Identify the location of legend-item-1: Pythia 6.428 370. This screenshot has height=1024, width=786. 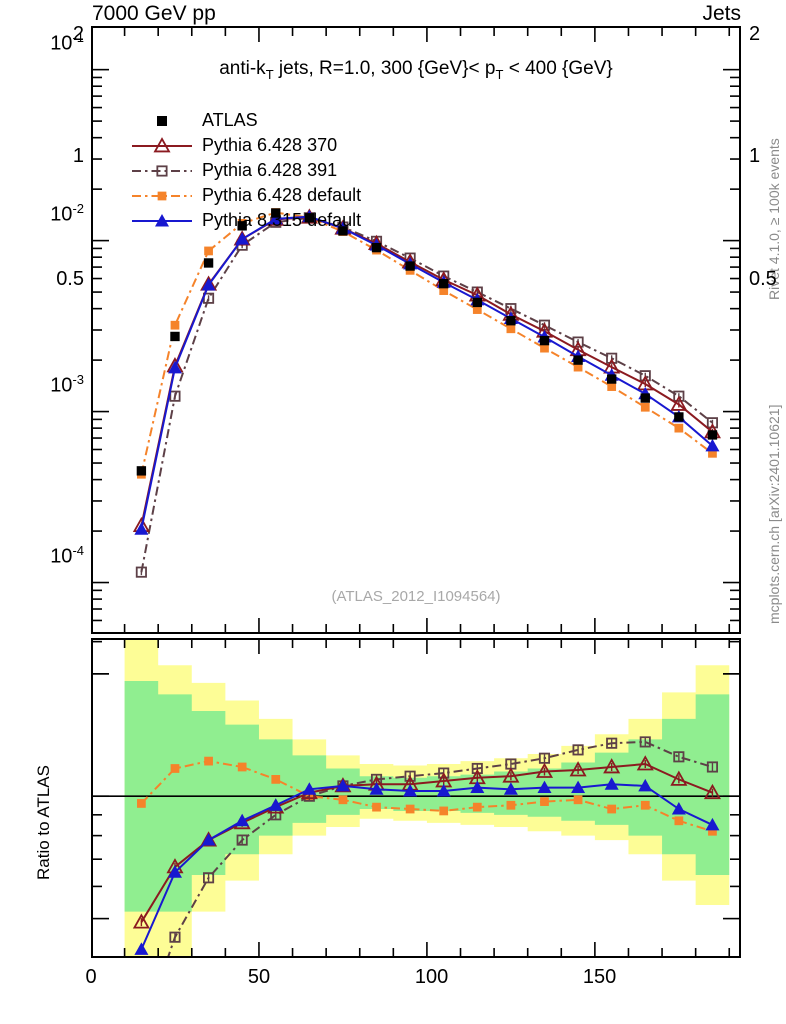
(246, 145).